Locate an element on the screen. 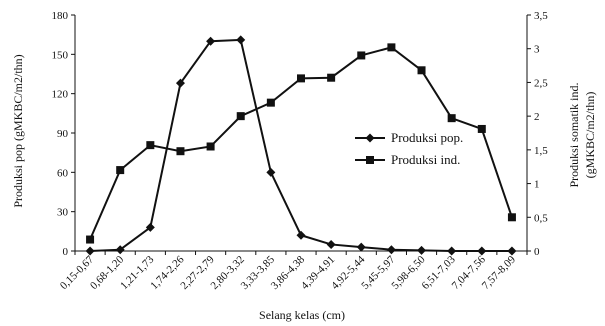 This screenshot has height=326, width=605. legend-item: Produksi pop. is located at coordinates (409, 137).